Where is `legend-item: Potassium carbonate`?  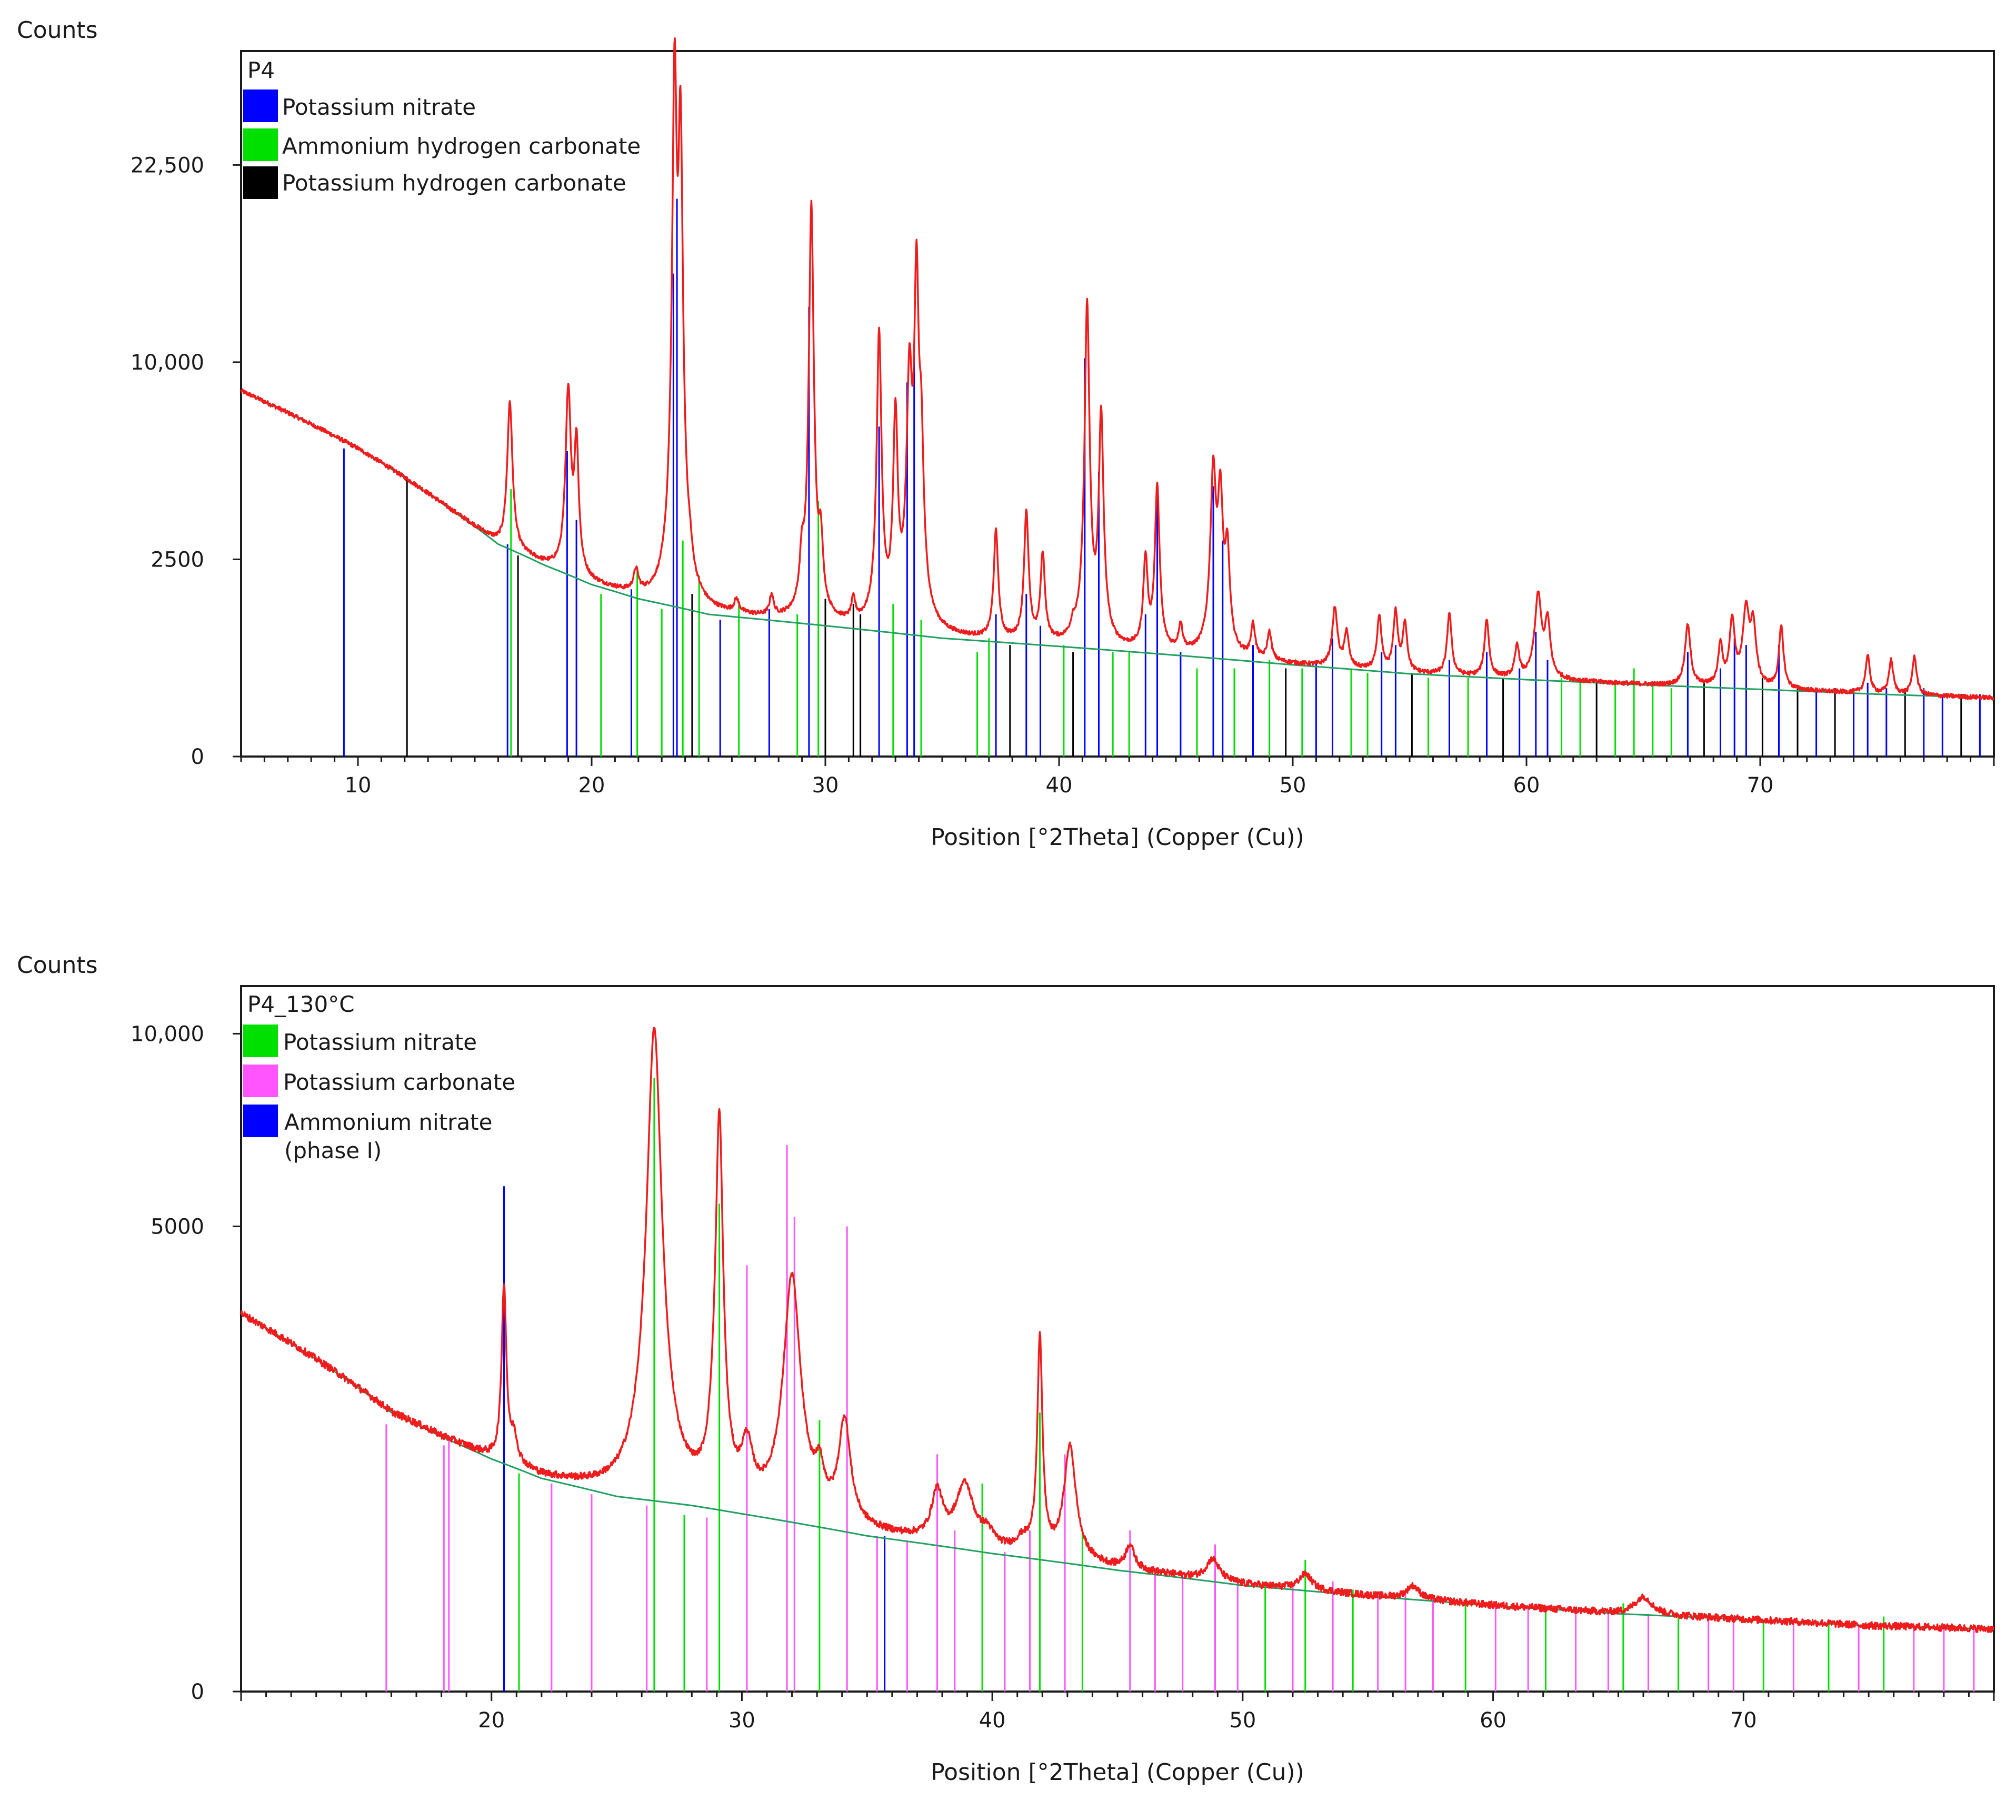
legend-item: Potassium carbonate is located at coordinates (379, 1081).